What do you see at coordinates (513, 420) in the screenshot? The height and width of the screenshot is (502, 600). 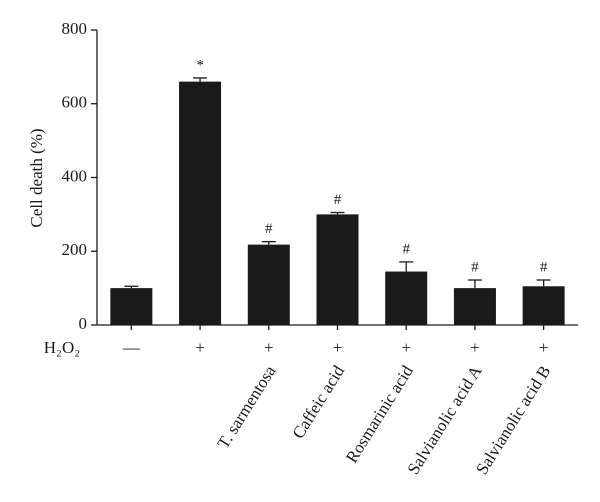 I see `x-tick-label: Salvianolic acid B` at bounding box center [513, 420].